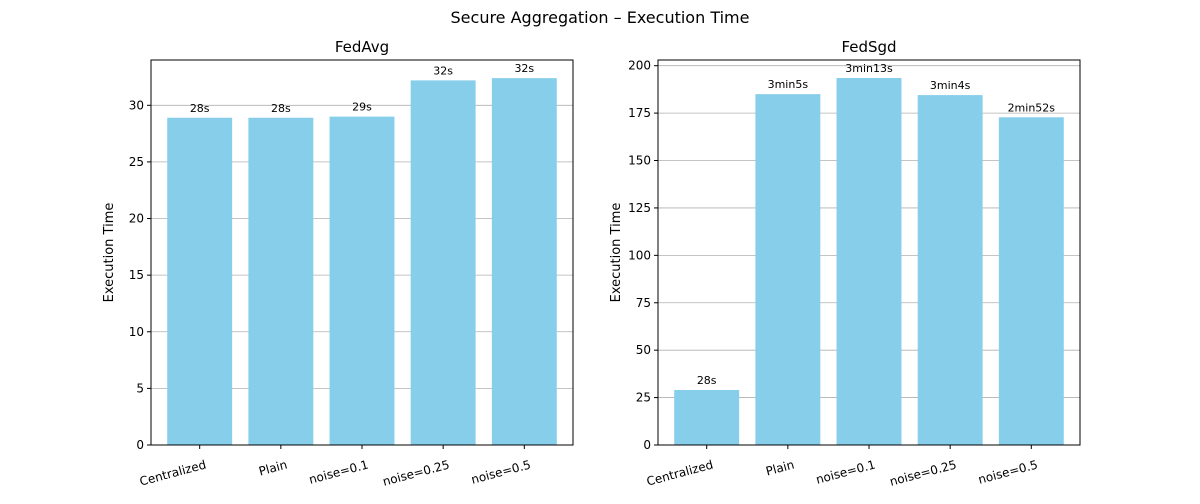 The width and height of the screenshot is (1200, 504). Describe the element at coordinates (639, 255) in the screenshot. I see `fedsgd-ytick-label: 100` at that location.